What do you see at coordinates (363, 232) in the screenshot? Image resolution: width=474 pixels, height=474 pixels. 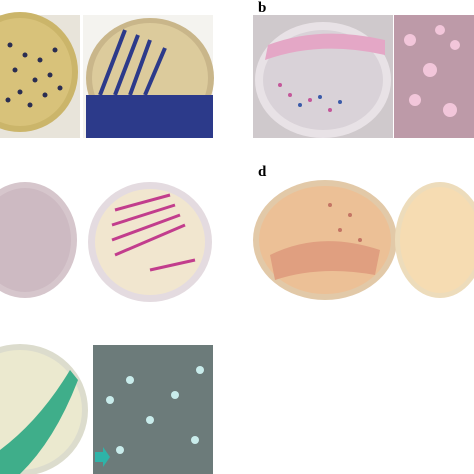 I see `panel-d: d` at bounding box center [363, 232].